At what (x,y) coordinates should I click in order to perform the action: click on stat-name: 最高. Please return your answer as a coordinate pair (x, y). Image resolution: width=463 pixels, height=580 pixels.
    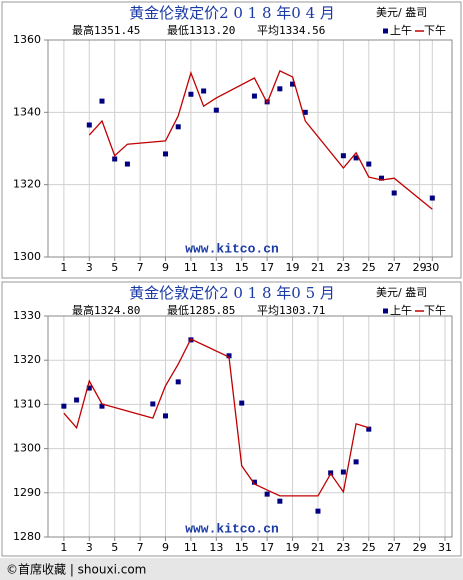
    Looking at the image, I should click on (83, 310).